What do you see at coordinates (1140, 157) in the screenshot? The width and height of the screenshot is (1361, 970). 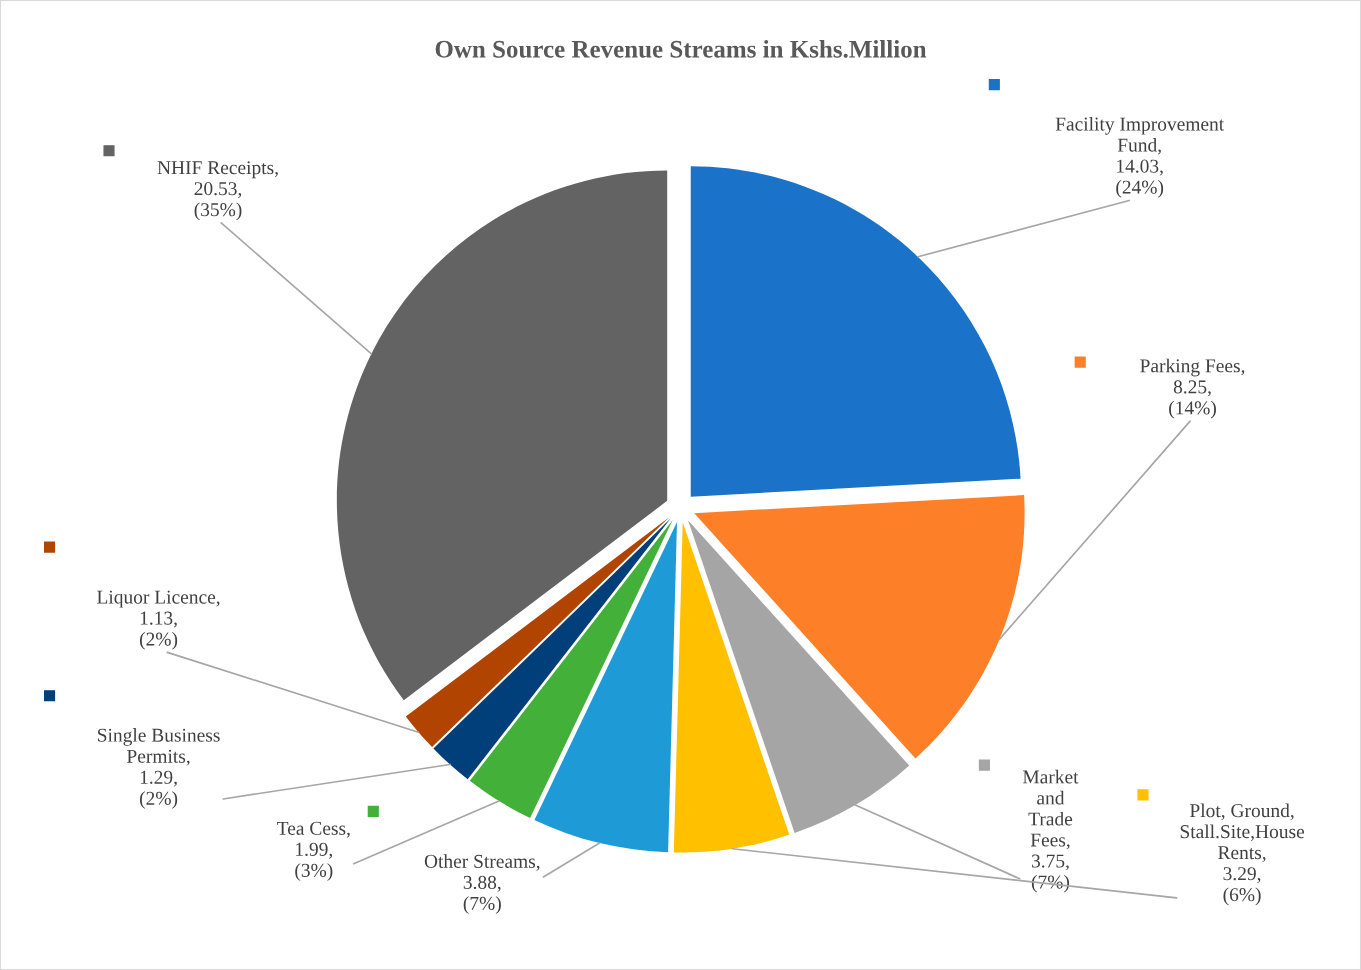 I see `slice-label: Facility Improvement Fund, 14.03, (24%)` at bounding box center [1140, 157].